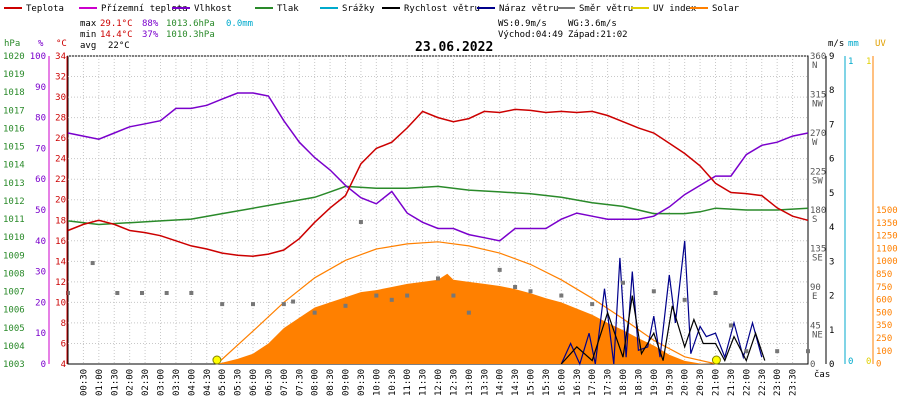  What do you see at coordinates (40, 149) in the screenshot?
I see `tick-humidity: 70` at bounding box center [40, 149].